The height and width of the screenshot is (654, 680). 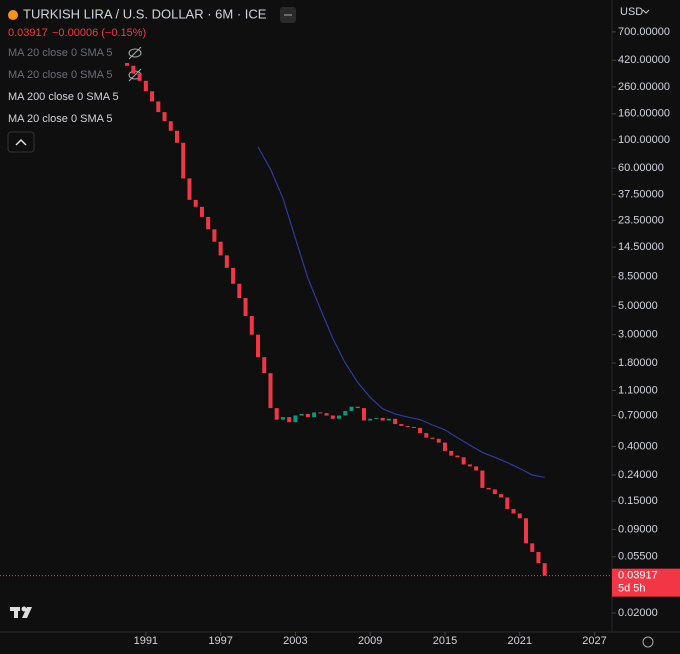 I want to click on collapse-icon, so click(x=21, y=142).